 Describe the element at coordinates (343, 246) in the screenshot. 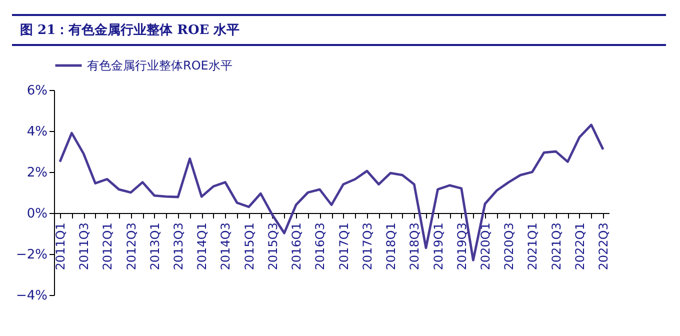

I see `x-tick-label: 2017Q1` at that location.